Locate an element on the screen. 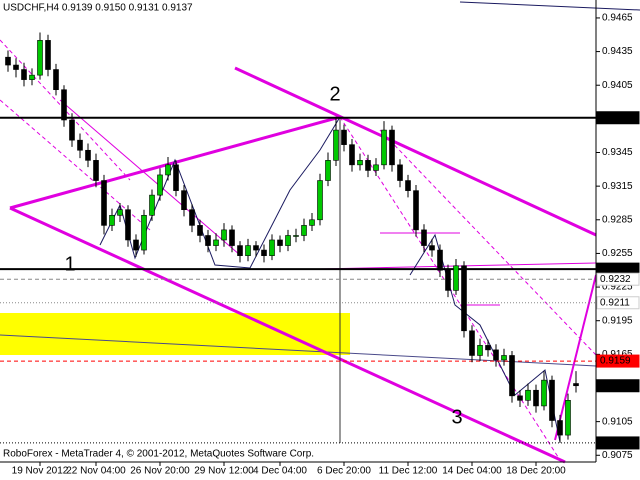  y-tick-label: 0.9405 is located at coordinates (617, 85).